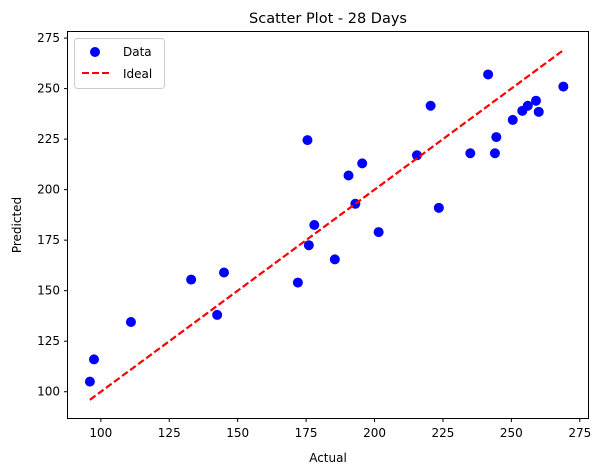 This screenshot has height=476, width=606. I want to click on y-tick-label: 175, so click(48, 240).